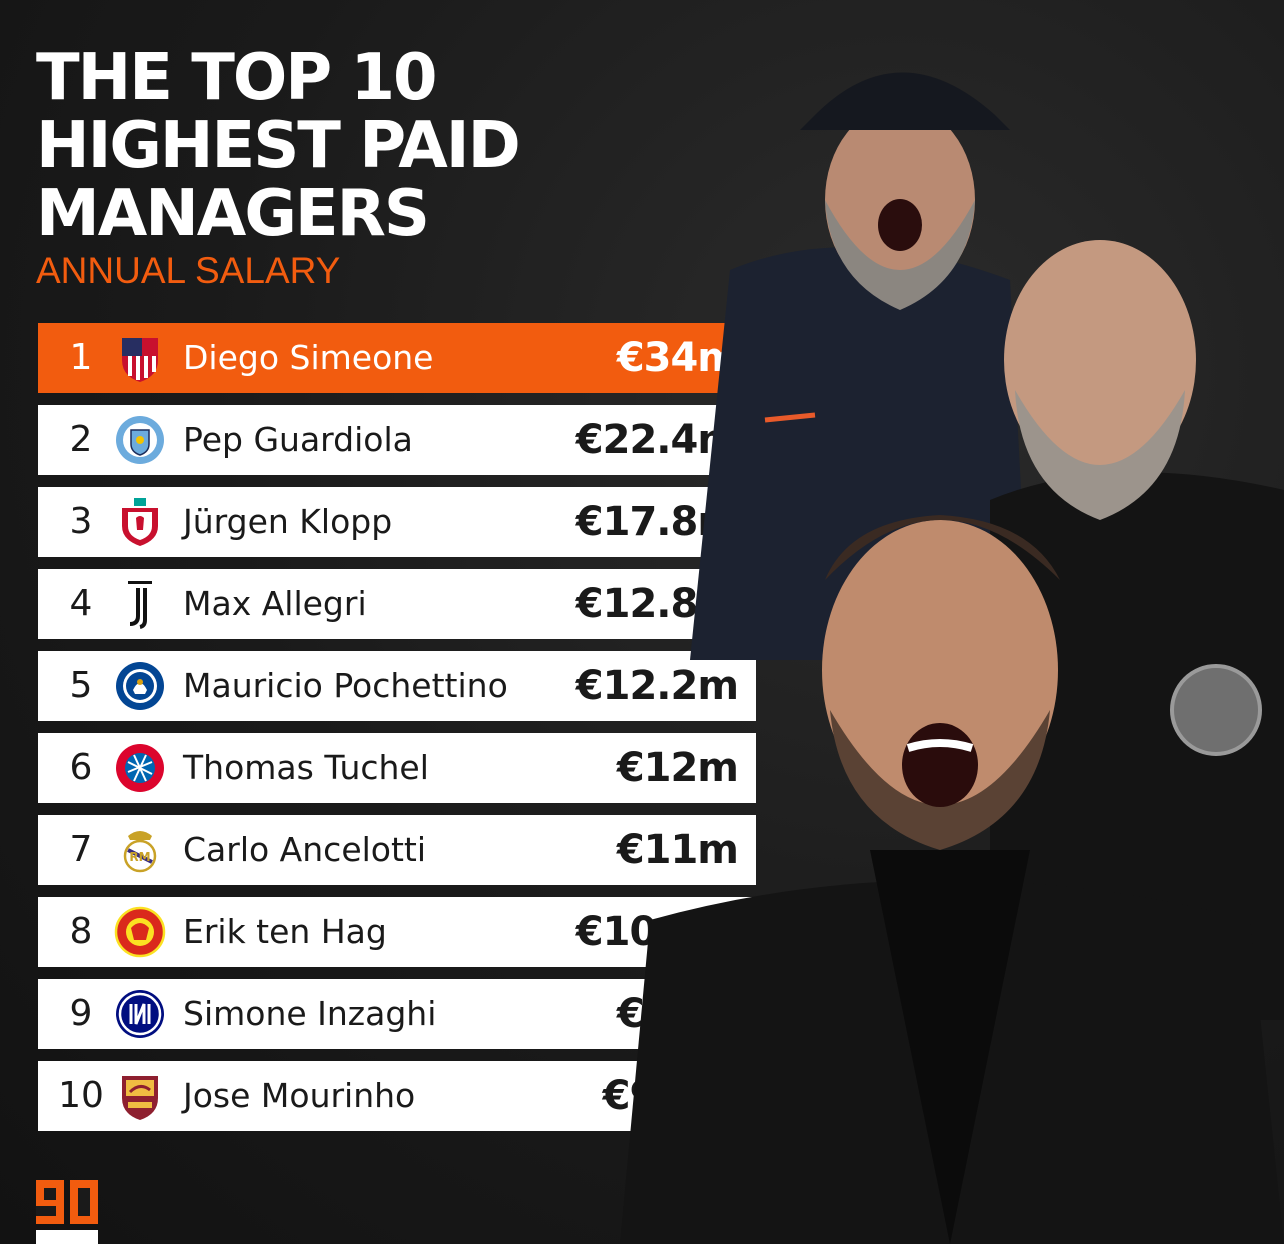  What do you see at coordinates (81, 931) in the screenshot?
I see `rank-number: 8` at bounding box center [81, 931].